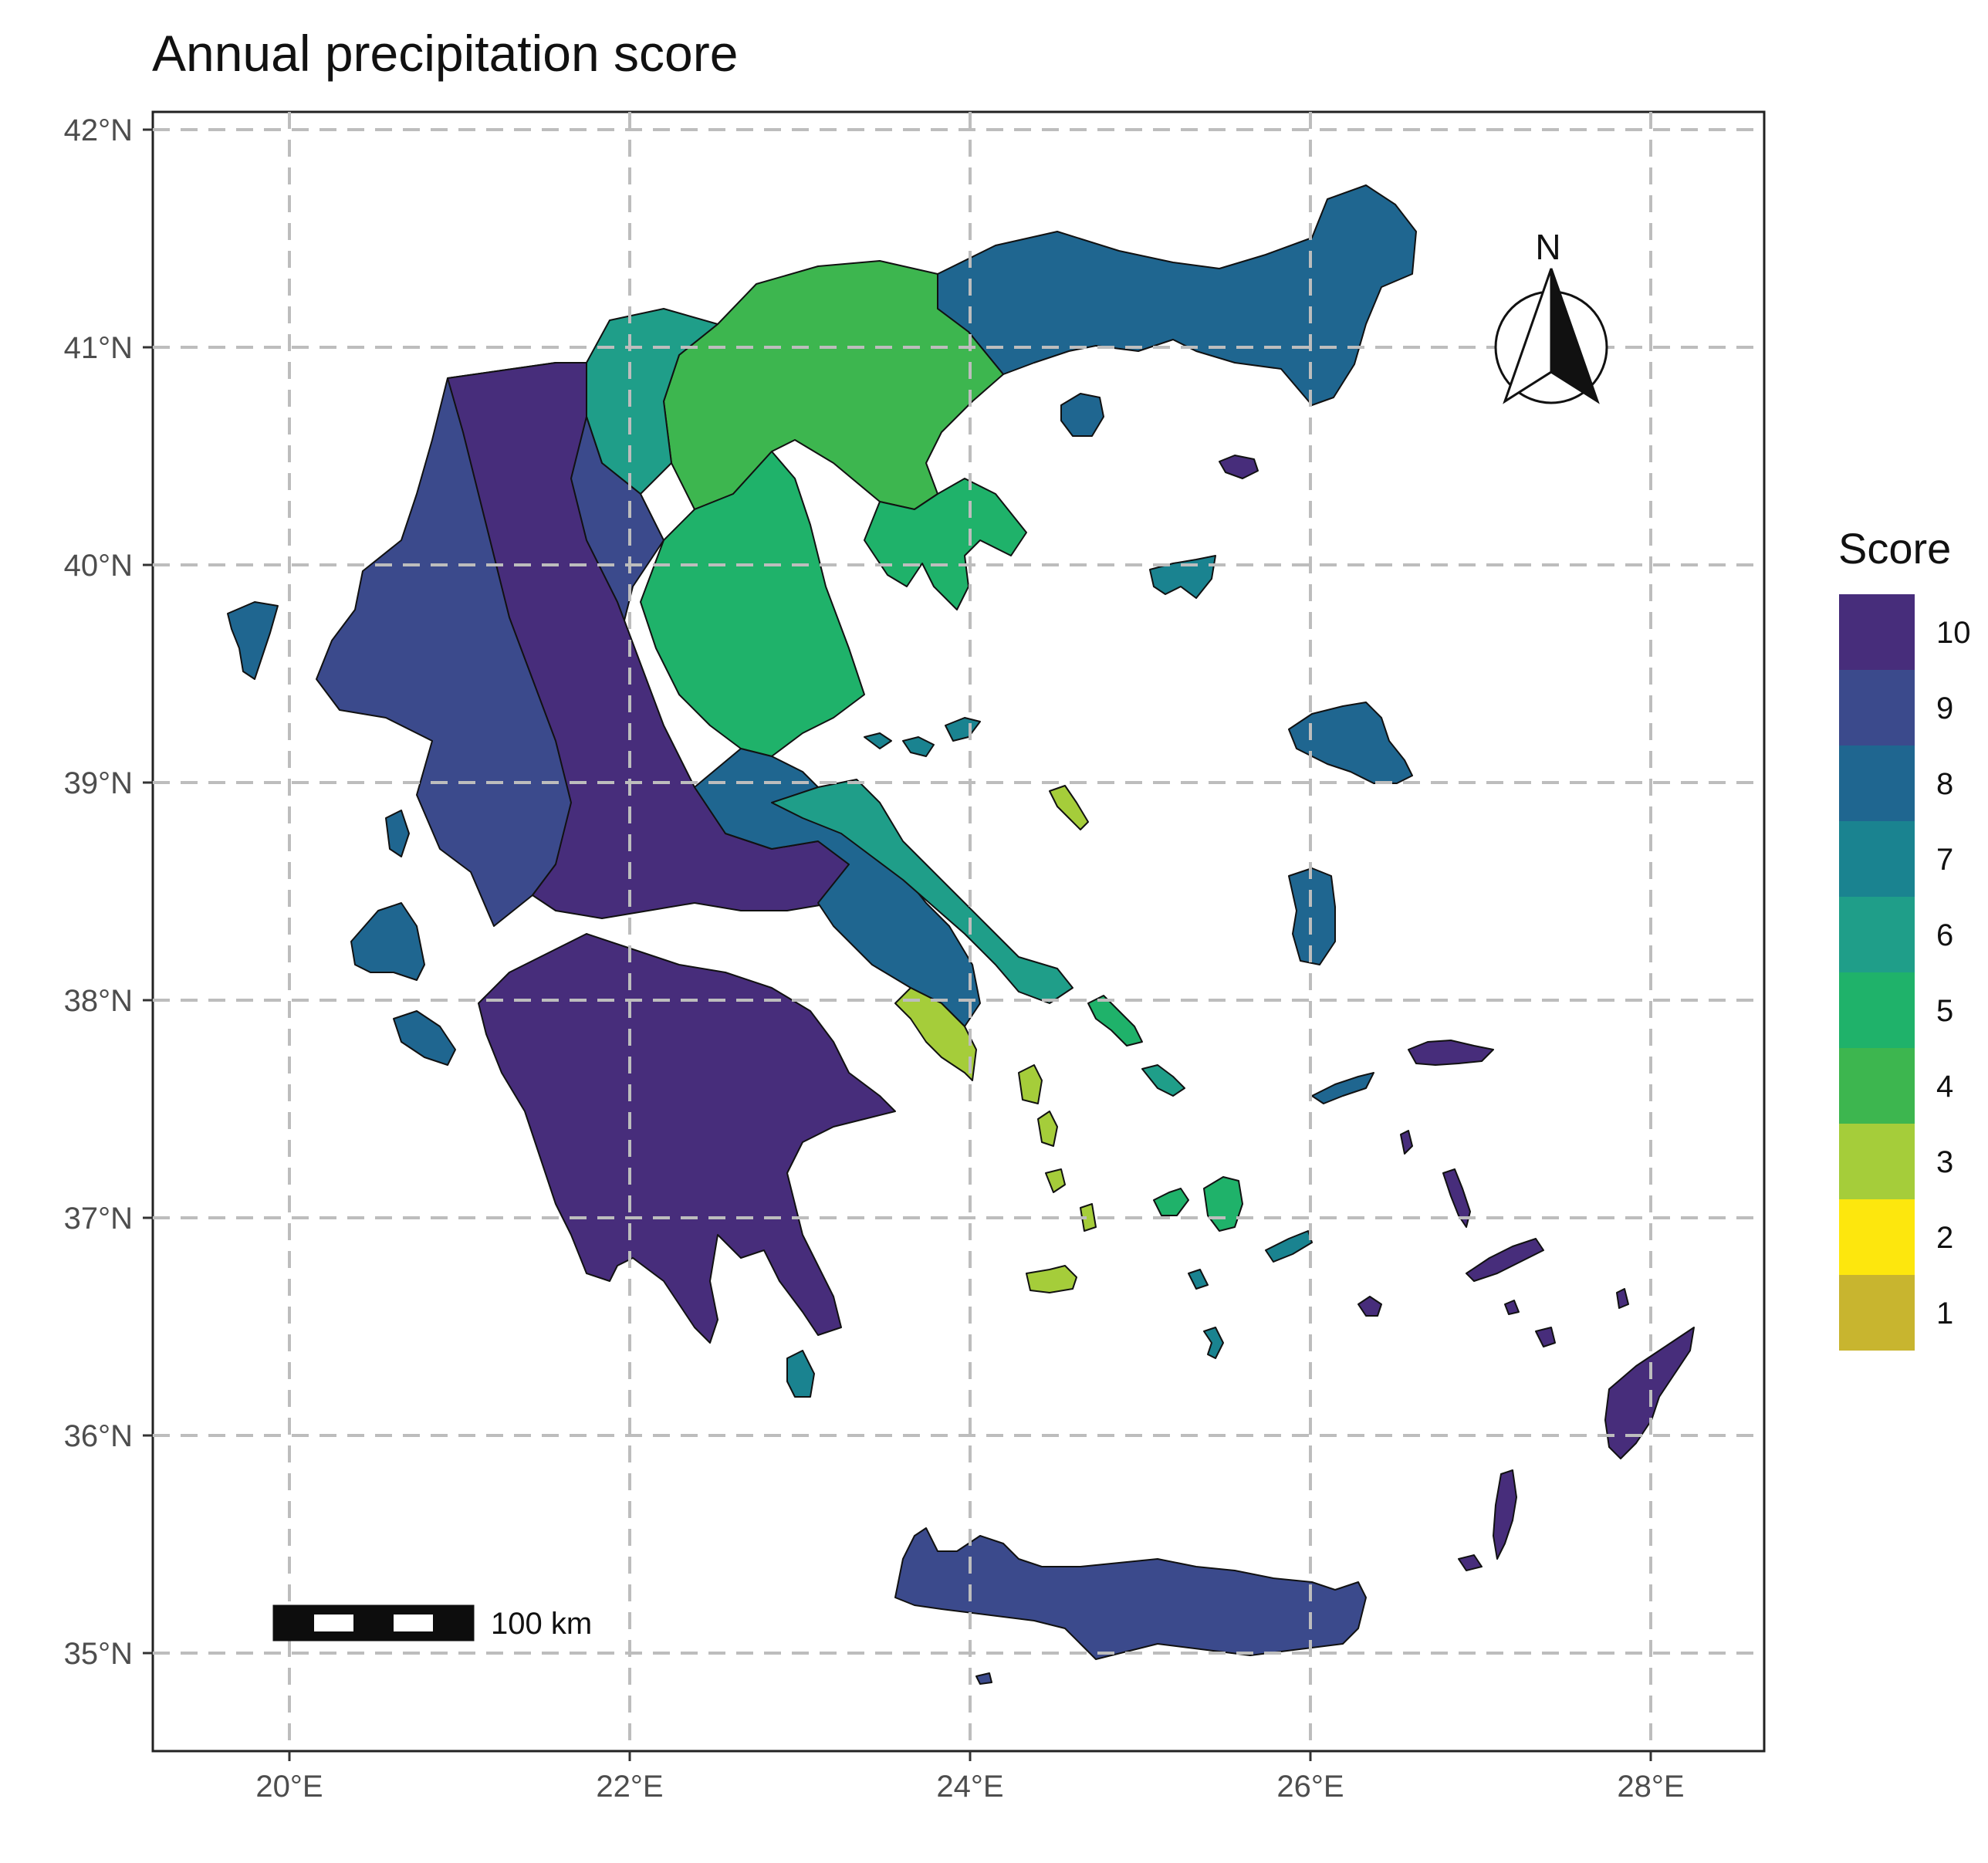 Image resolution: width=1988 pixels, height=1863 pixels. What do you see at coordinates (629, 1787) in the screenshot?
I see `x-tick-label: 22°E` at bounding box center [629, 1787].